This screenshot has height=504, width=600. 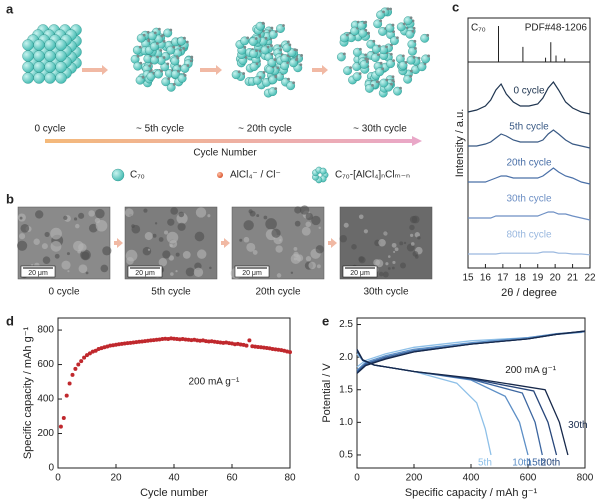 What do you see at coordinates (232, 478) in the screenshot?
I see `x-tick-label: 60` at bounding box center [232, 478].